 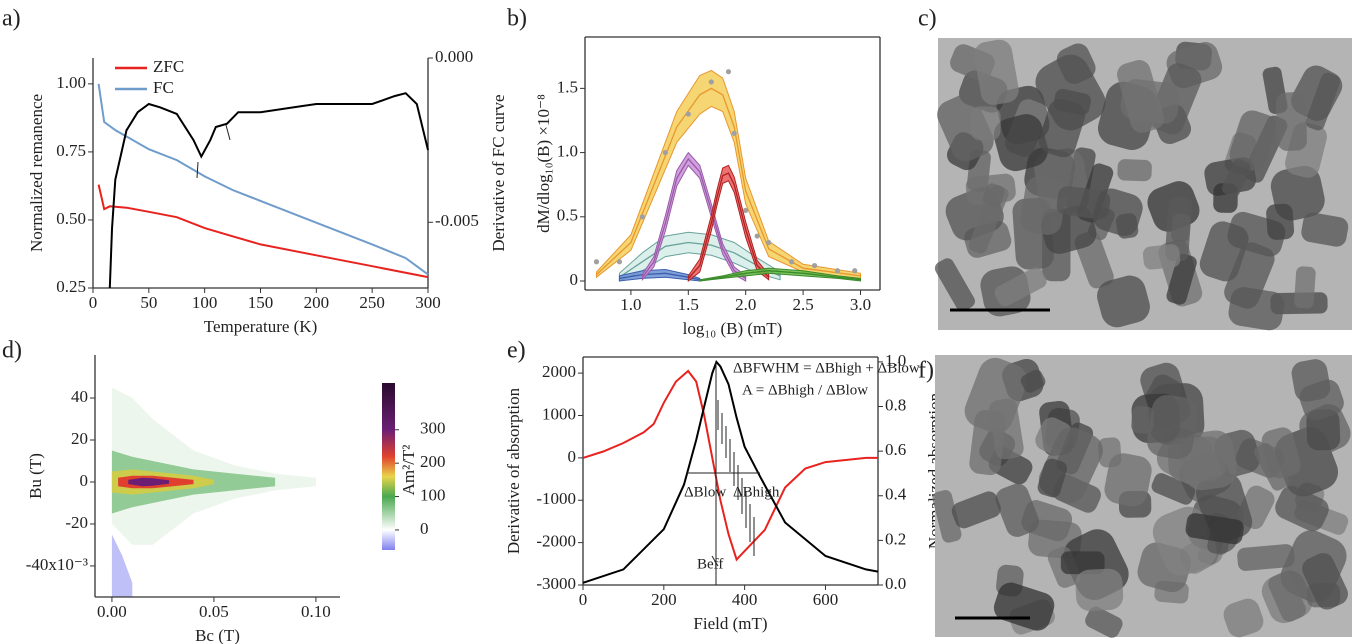 What do you see at coordinates (433, 461) in the screenshot?
I see `colorbar-tick-label: 200` at bounding box center [433, 461].